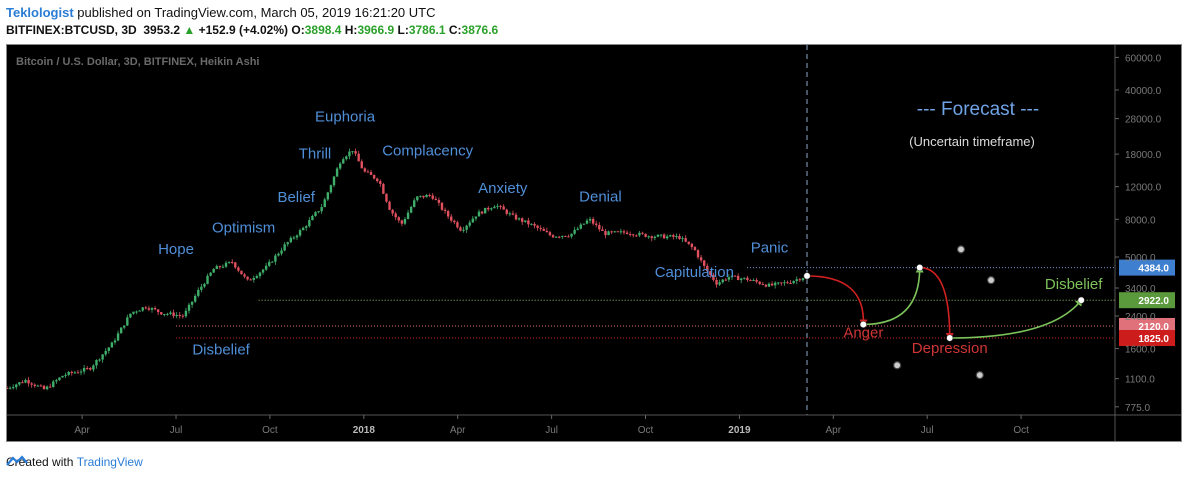 Image resolution: width=1188 pixels, height=479 pixels. What do you see at coordinates (503, 188) in the screenshot?
I see `cycle-label-anxiety: Anxiety` at bounding box center [503, 188].